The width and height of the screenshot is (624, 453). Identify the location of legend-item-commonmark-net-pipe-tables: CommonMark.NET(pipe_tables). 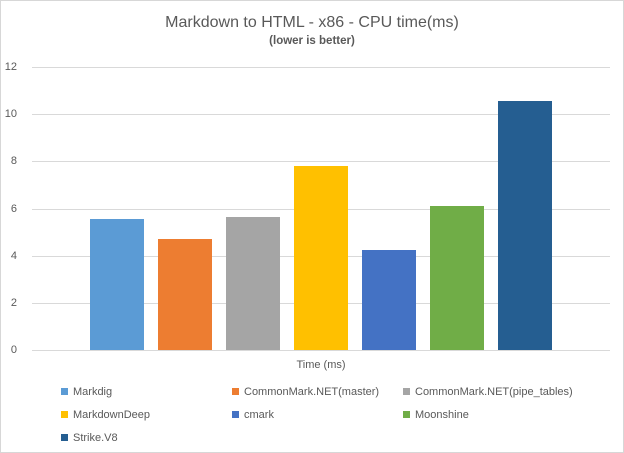
(488, 396).